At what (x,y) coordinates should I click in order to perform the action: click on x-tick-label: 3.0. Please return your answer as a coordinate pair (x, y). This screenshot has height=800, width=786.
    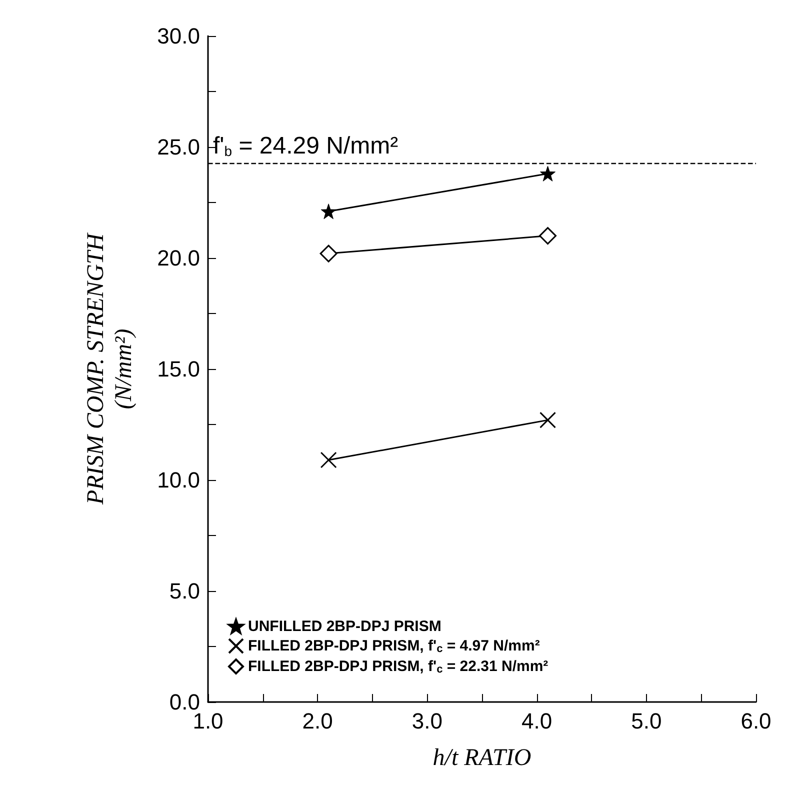
    Looking at the image, I should click on (427, 721).